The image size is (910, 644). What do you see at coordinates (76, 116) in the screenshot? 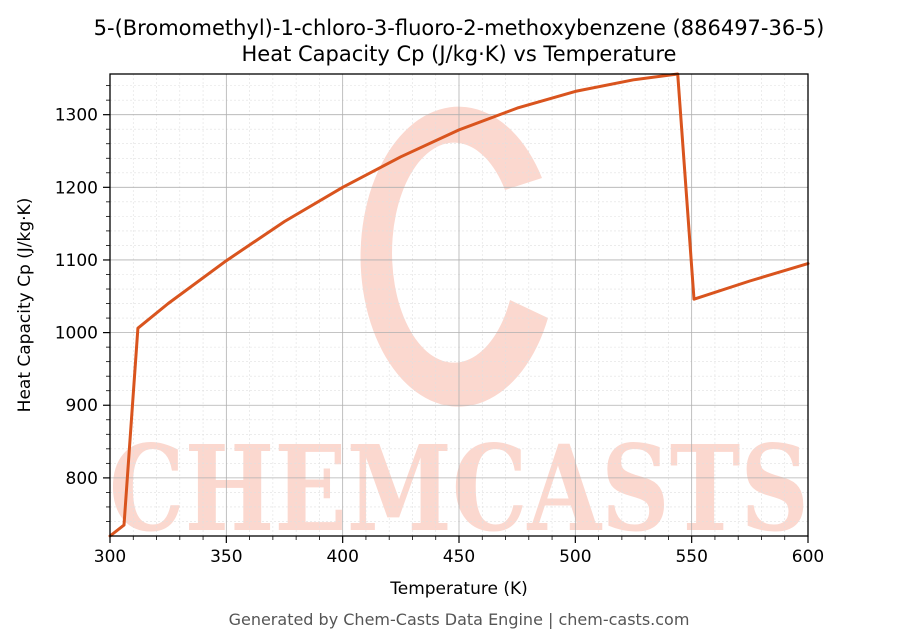
I see `y-tick-label: 1300` at bounding box center [76, 116].